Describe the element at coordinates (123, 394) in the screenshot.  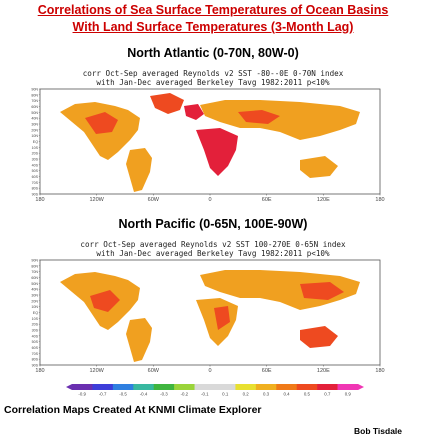
I see `colorbar-label: -0.5` at that location.